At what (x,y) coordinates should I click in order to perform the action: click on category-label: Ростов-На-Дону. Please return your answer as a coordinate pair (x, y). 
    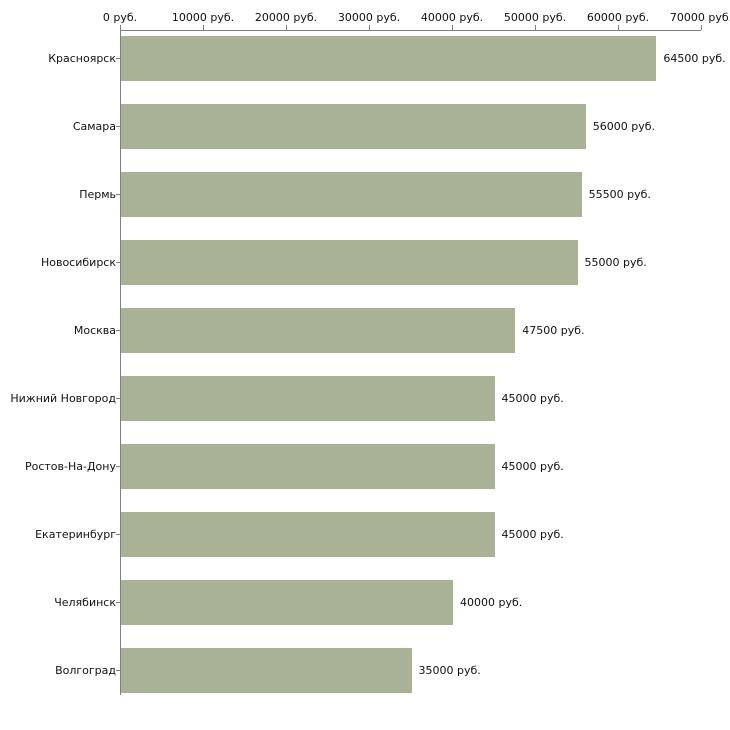
    Looking at the image, I should click on (70, 466).